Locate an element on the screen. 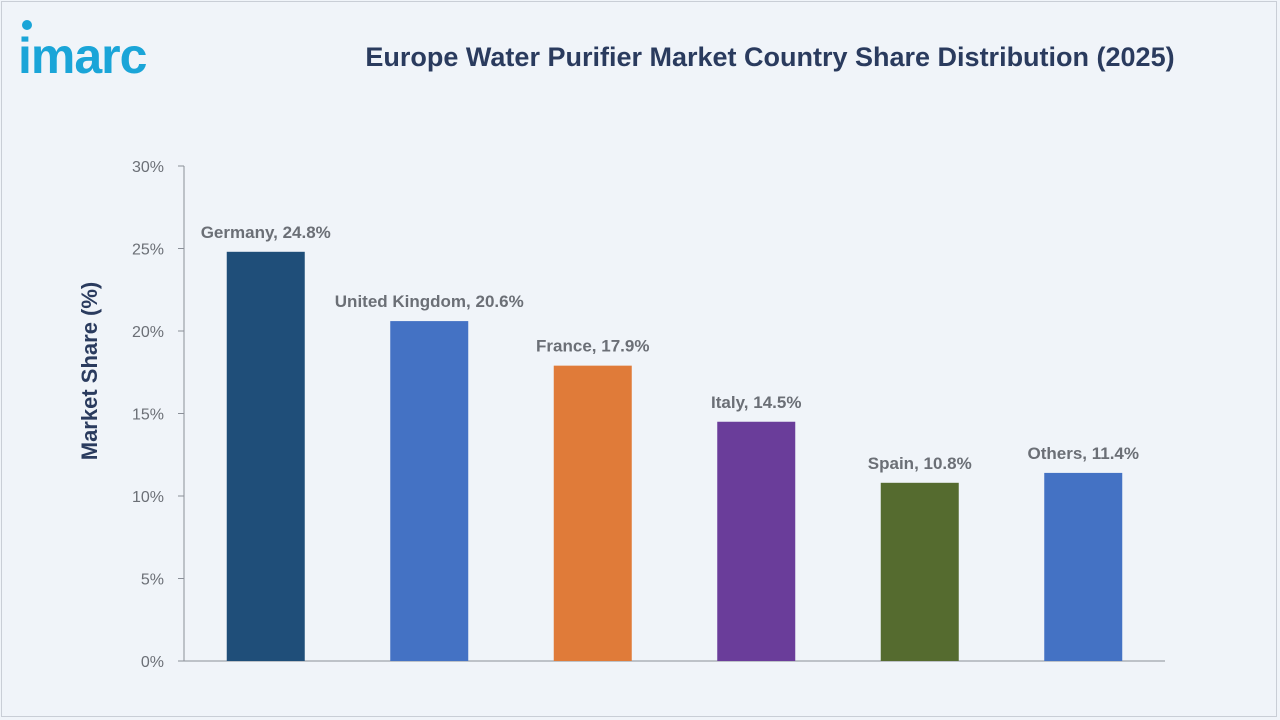 The height and width of the screenshot is (720, 1280). data-label: Italy, 14.5% is located at coordinates (756, 402).